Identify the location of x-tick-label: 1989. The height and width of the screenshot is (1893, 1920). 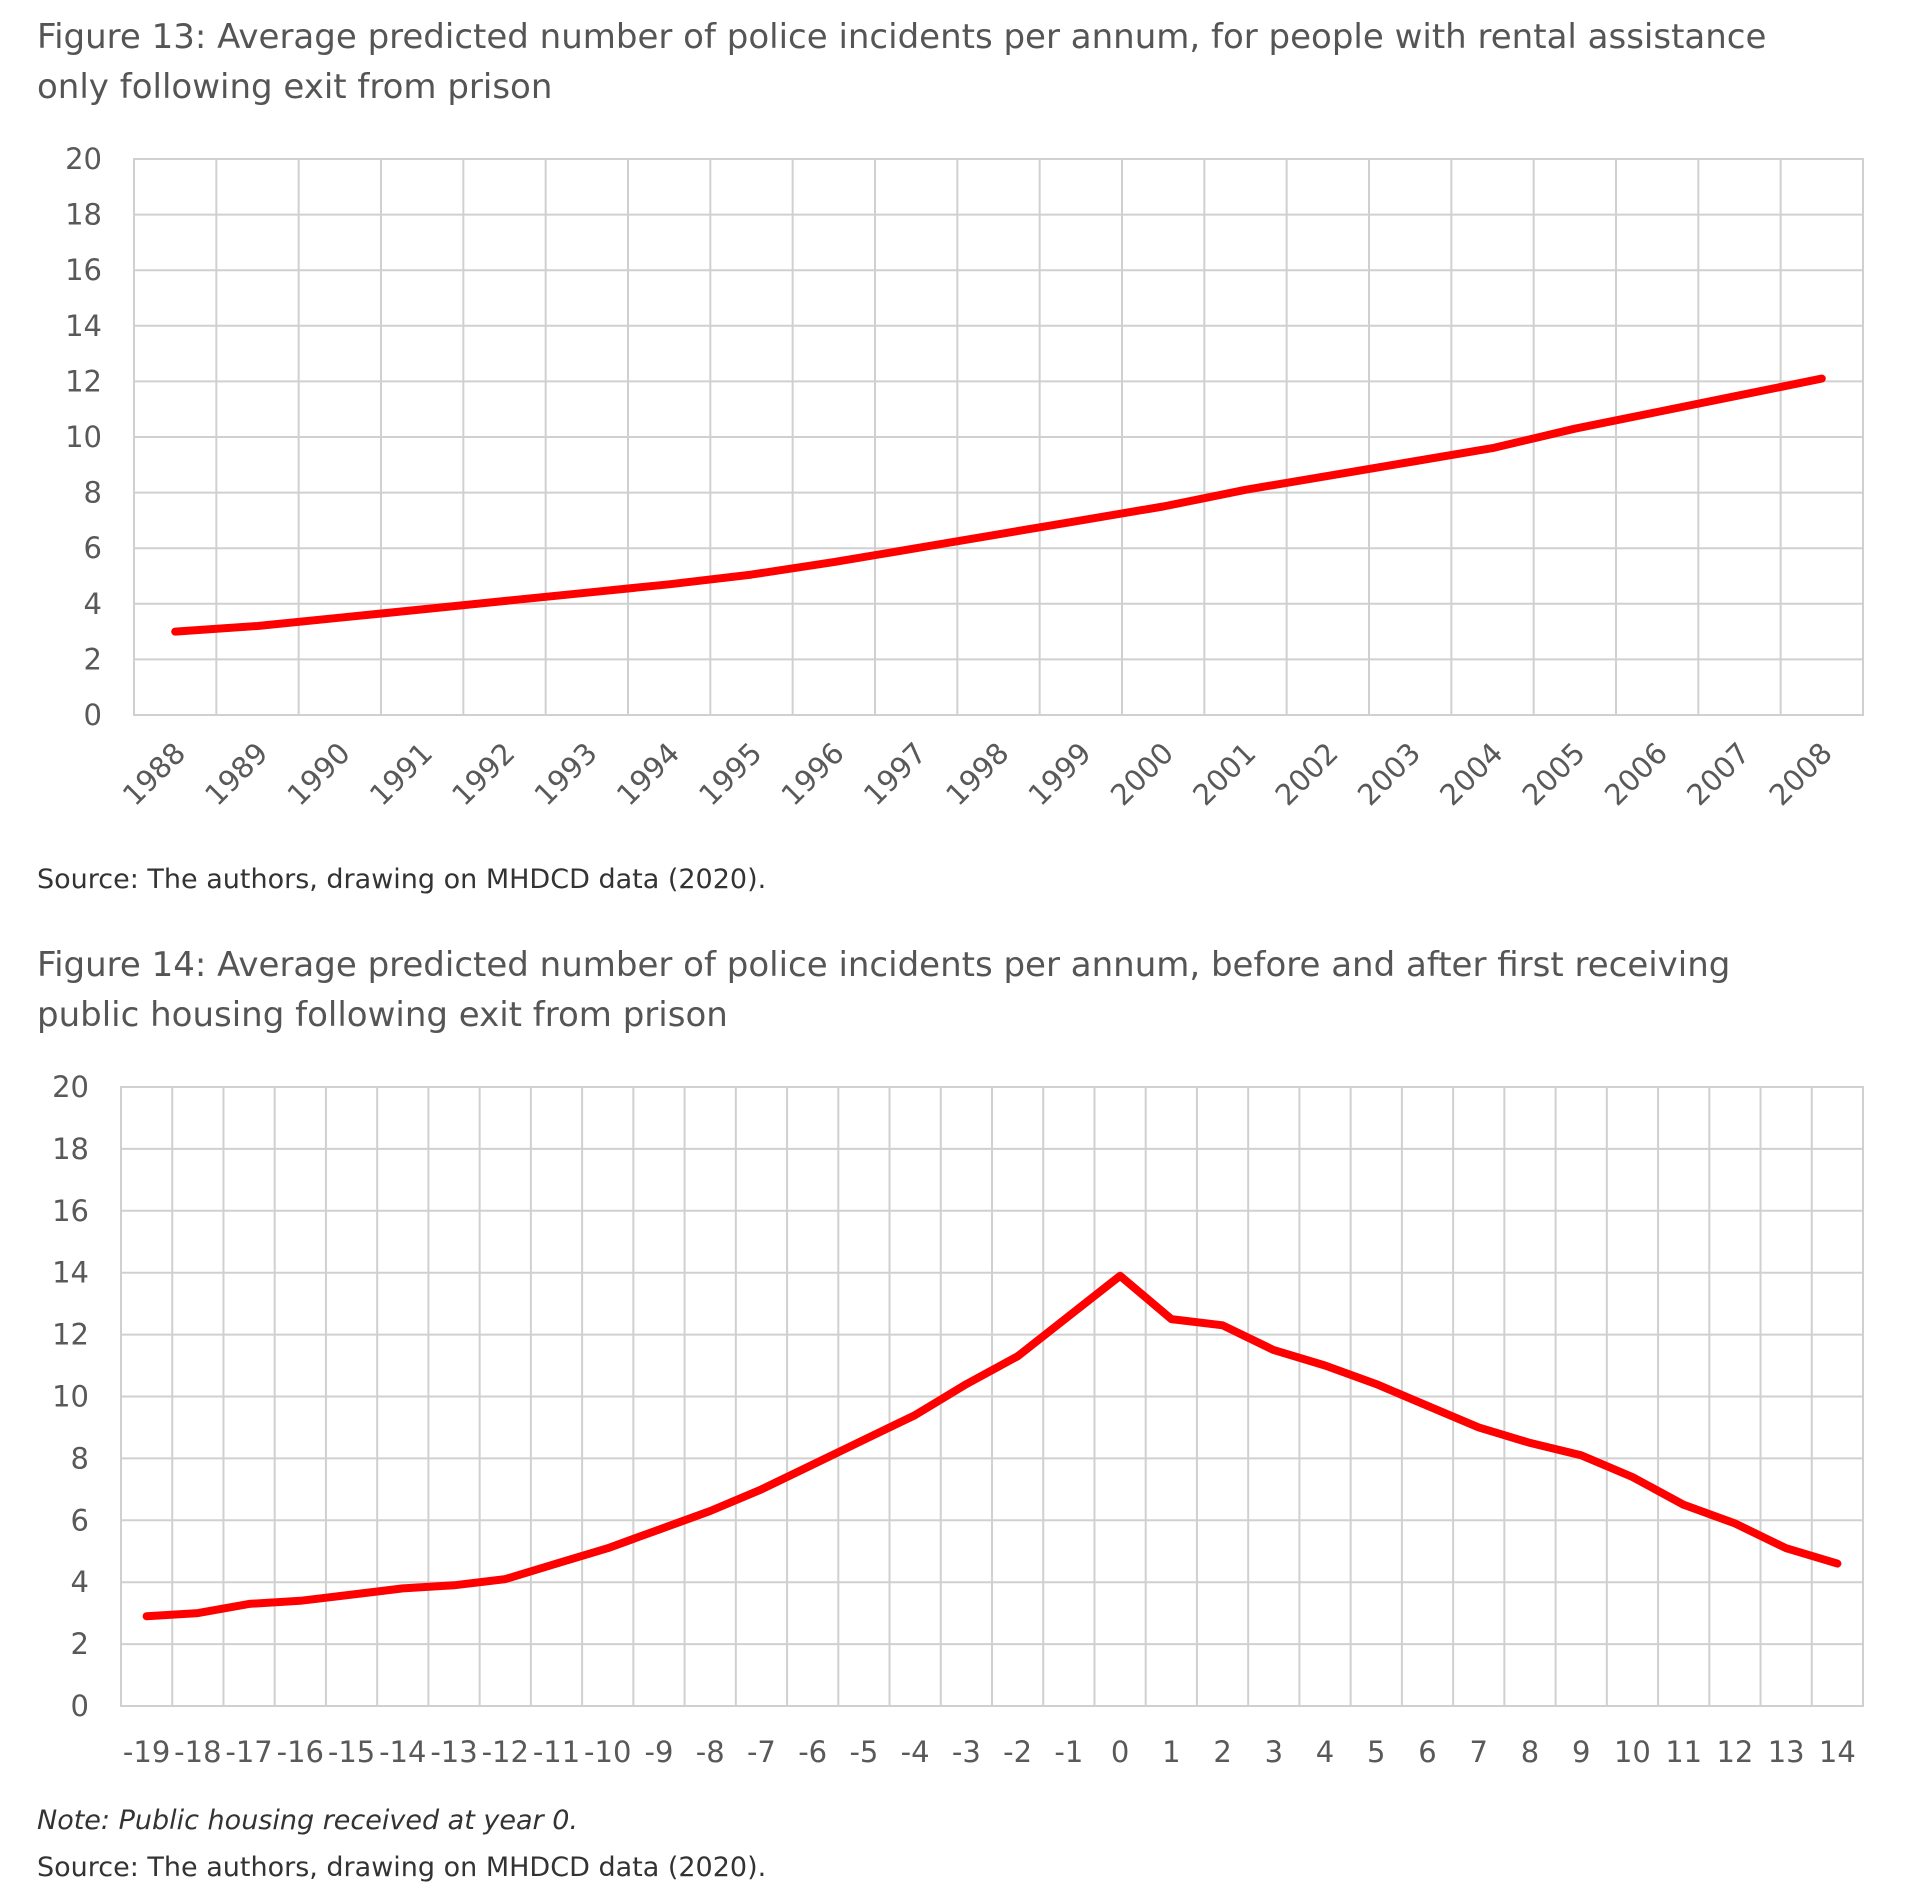
(236, 774).